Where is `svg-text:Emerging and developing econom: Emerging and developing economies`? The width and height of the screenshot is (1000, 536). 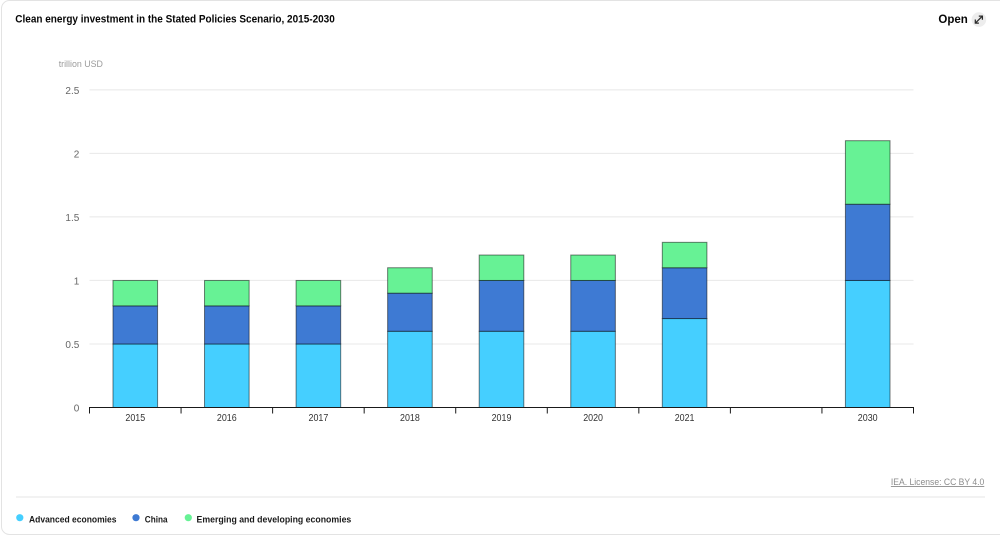 svg-text:Emerging and developing econom: Emerging and developing economies is located at coordinates (274, 520).